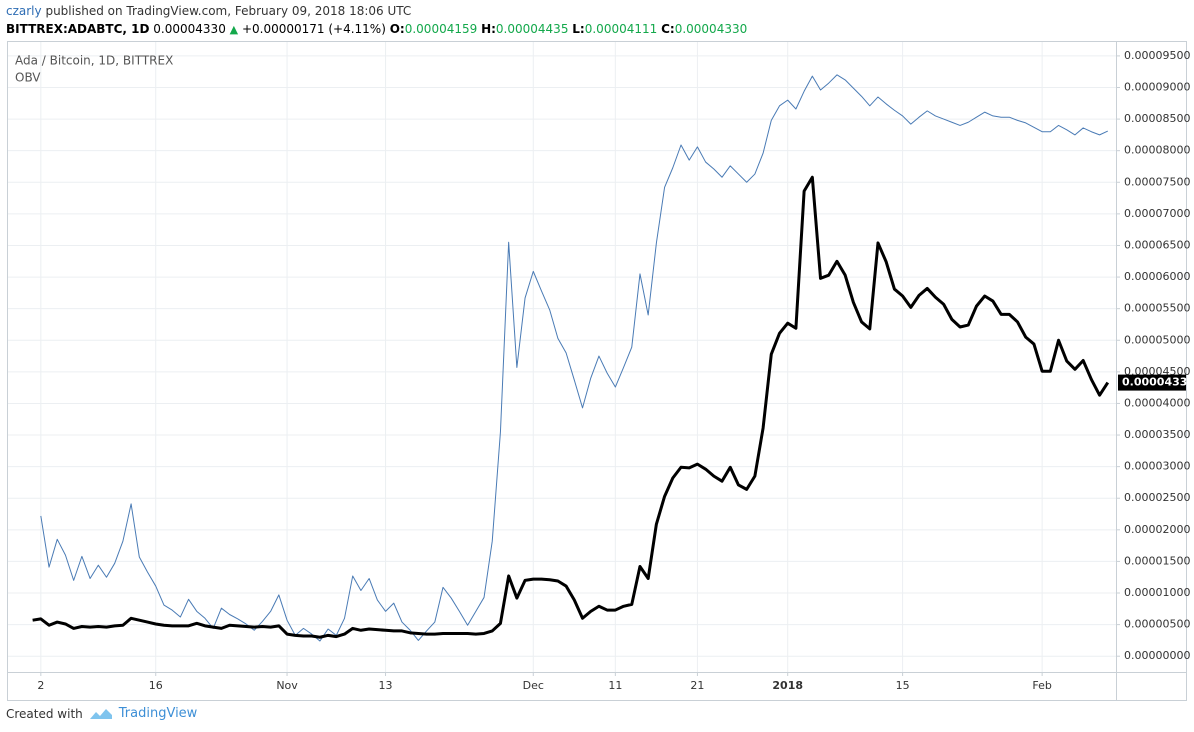  What do you see at coordinates (386, 685) in the screenshot?
I see `x-tick-label: 13` at bounding box center [386, 685].